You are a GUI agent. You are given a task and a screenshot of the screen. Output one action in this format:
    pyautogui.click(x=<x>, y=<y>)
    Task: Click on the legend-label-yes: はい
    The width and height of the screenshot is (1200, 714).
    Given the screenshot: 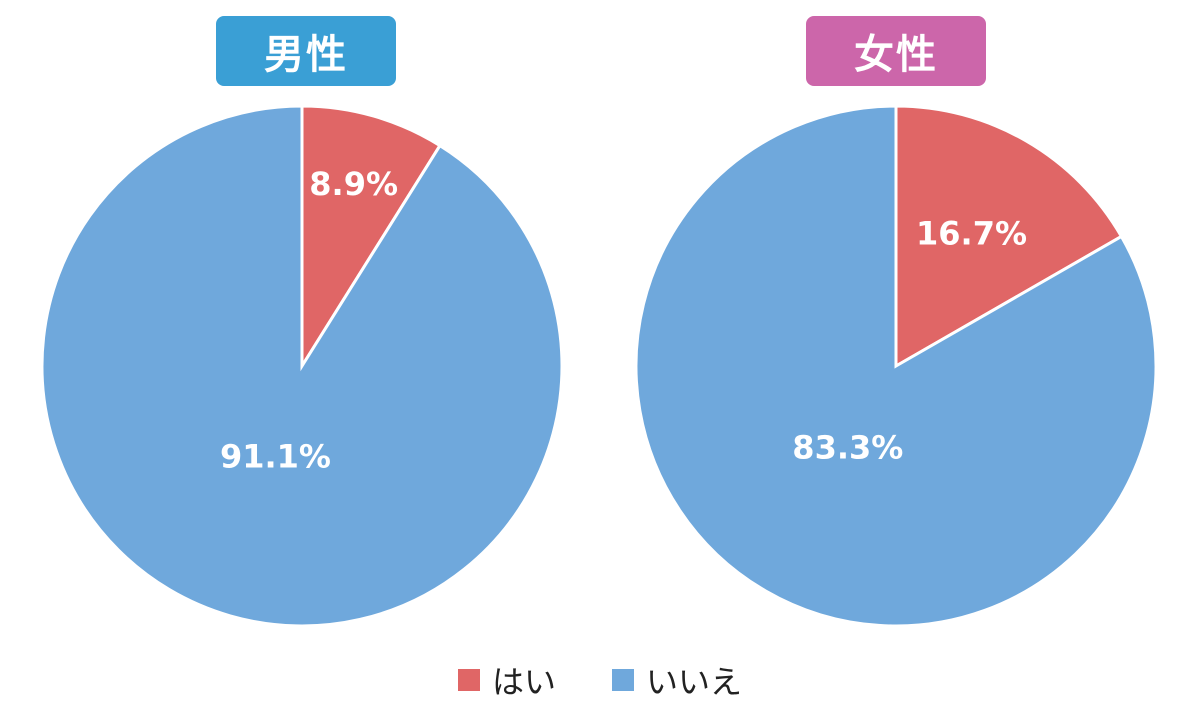 What is the action you would take?
    pyautogui.click(x=523, y=682)
    